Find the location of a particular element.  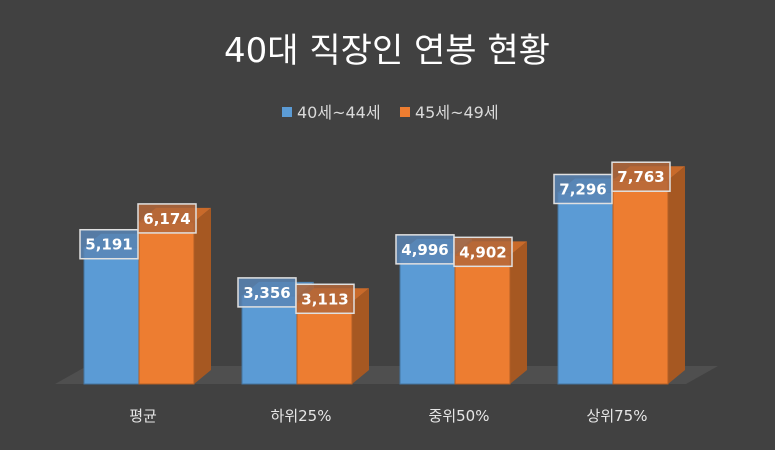

chart-floor is located at coordinates (386, 375).